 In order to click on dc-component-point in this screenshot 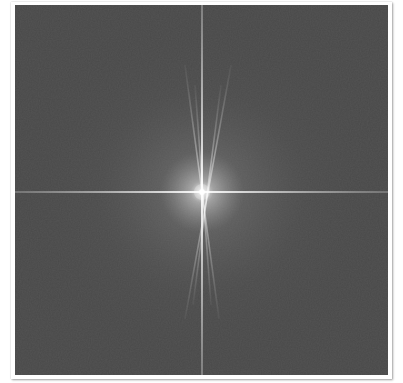, I will do `click(202, 192)`.